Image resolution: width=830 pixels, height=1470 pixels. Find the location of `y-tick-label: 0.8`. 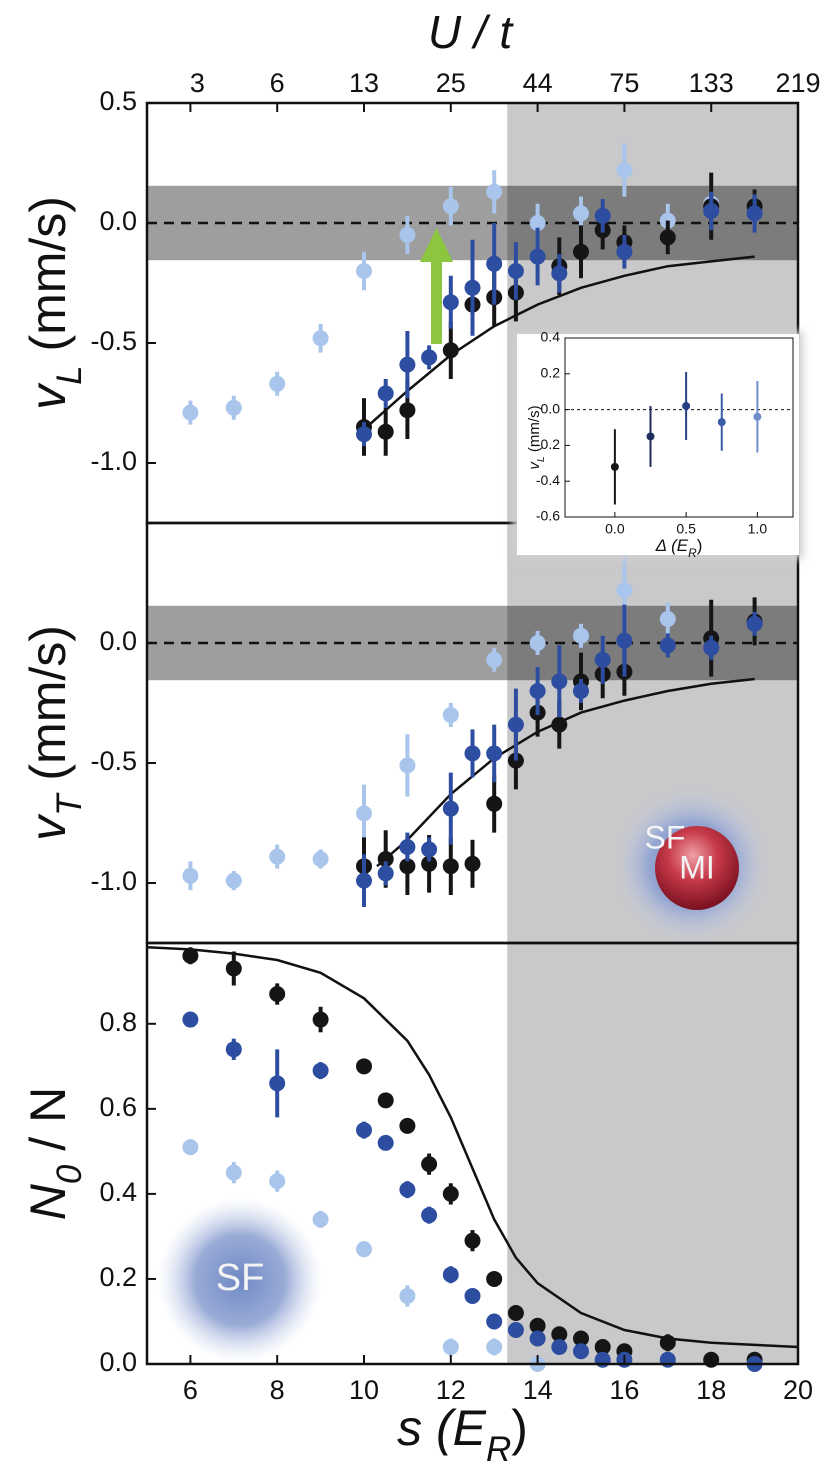

y-tick-label: 0.8 is located at coordinates (118, 1022).